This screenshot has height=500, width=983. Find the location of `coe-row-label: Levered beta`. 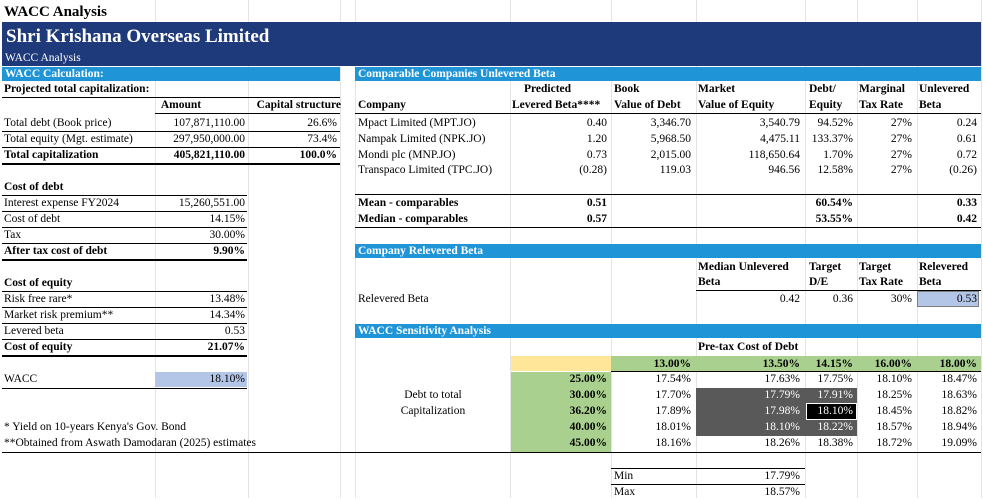

coe-row-label: Levered beta is located at coordinates (34, 331).